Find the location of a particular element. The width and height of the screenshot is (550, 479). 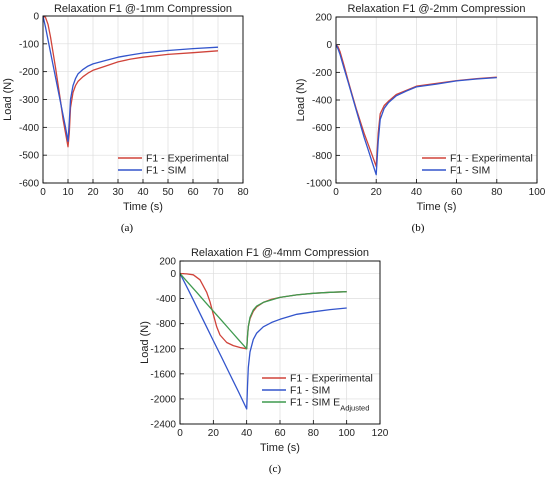

y-tick-label: -100 is located at coordinates (29, 44).